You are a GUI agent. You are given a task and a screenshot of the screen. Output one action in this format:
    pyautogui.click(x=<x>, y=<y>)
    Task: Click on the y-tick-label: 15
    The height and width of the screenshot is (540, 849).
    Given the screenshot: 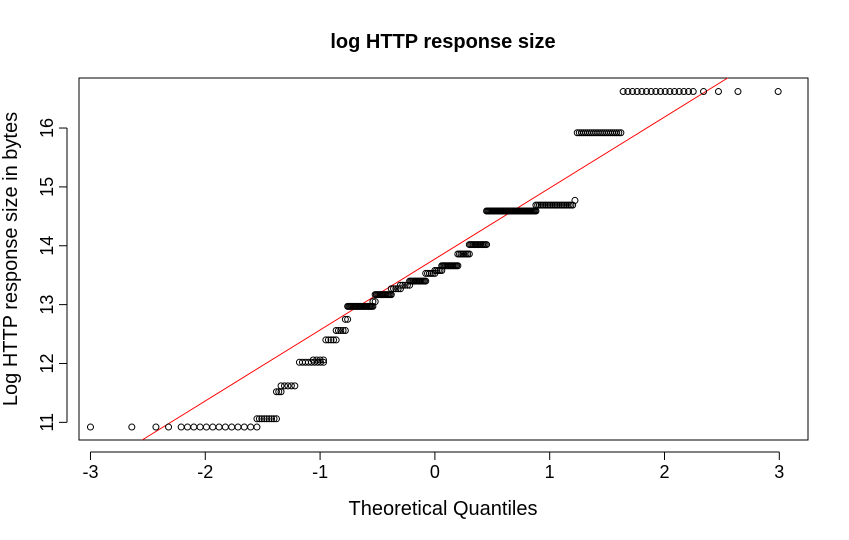 What is the action you would take?
    pyautogui.click(x=47, y=187)
    